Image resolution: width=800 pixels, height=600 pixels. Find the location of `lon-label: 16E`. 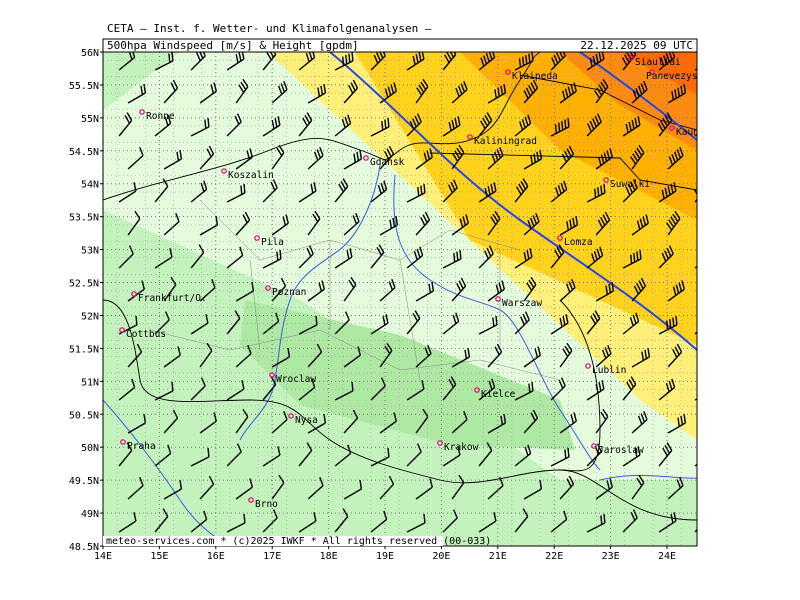

lon-label: 16E is located at coordinates (216, 556).